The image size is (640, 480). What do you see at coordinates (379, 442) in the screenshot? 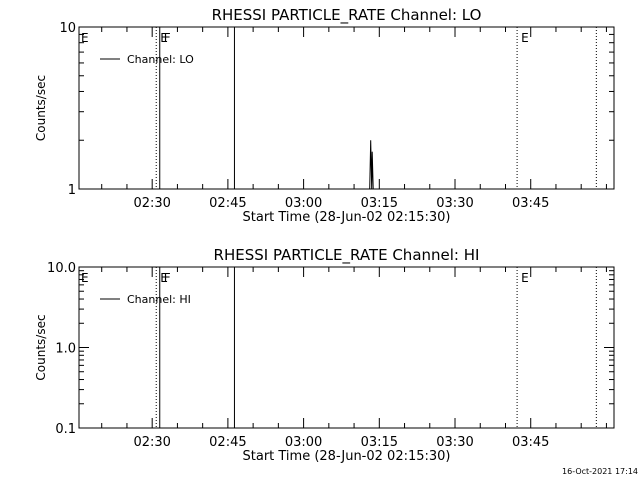
I see `panel-2-x-tick-label: 03:15` at bounding box center [379, 442].